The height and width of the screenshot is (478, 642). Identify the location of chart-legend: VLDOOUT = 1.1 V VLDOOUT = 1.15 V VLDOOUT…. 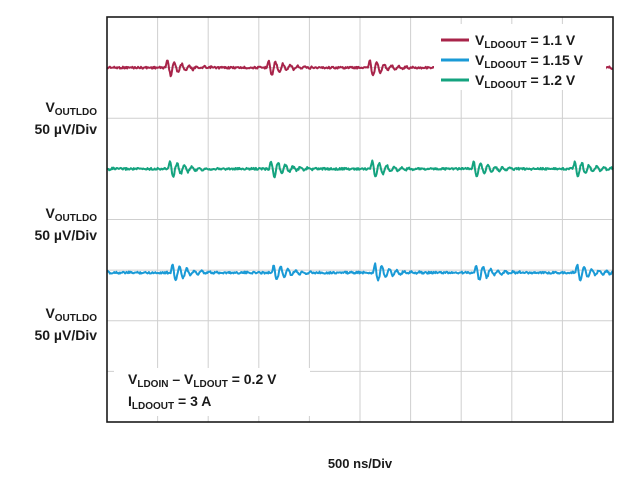
(520, 57).